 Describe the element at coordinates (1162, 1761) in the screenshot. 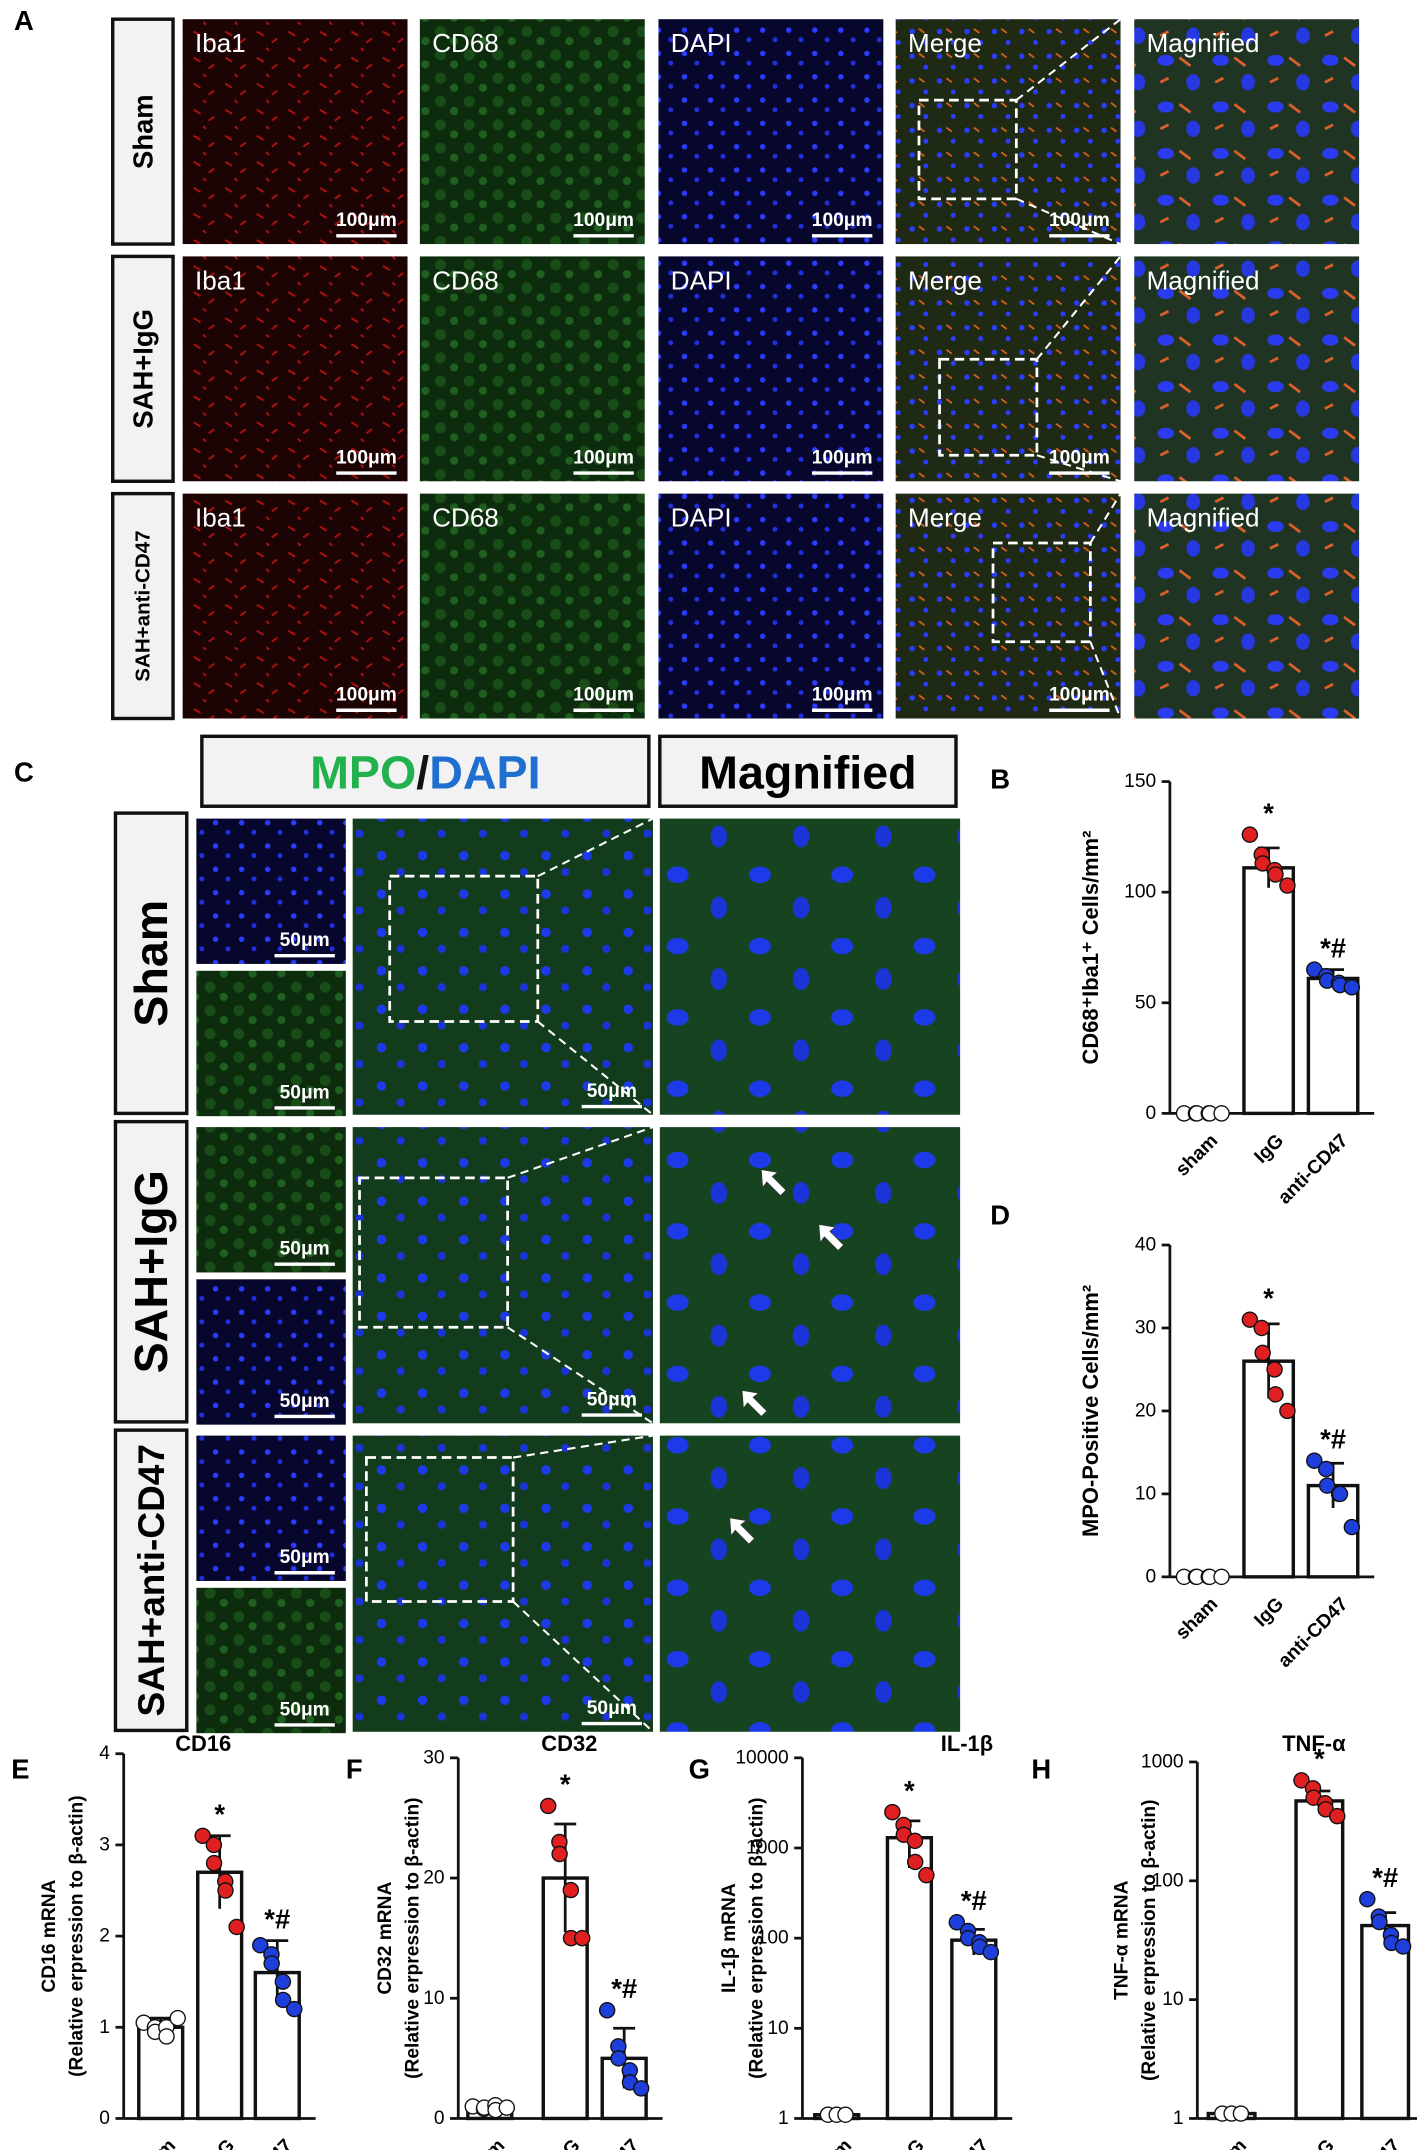

I see `y-tick-label: 1000` at that location.